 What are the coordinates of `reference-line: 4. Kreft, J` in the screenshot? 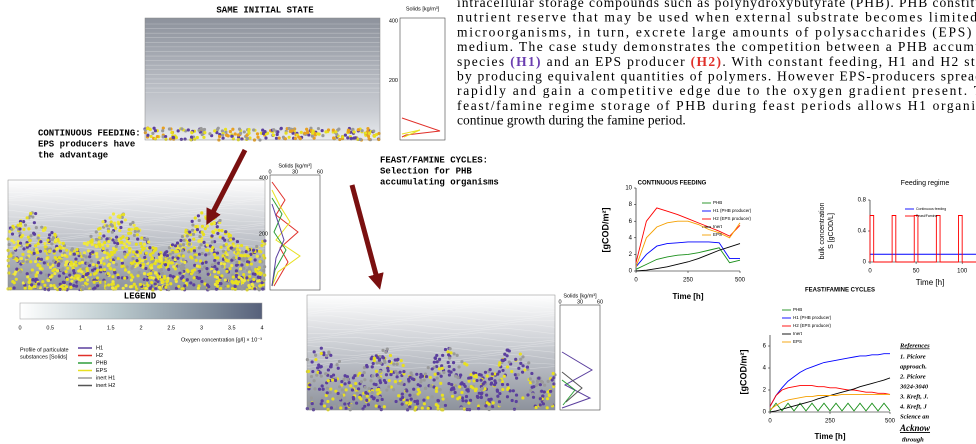 It's located at (913, 406).